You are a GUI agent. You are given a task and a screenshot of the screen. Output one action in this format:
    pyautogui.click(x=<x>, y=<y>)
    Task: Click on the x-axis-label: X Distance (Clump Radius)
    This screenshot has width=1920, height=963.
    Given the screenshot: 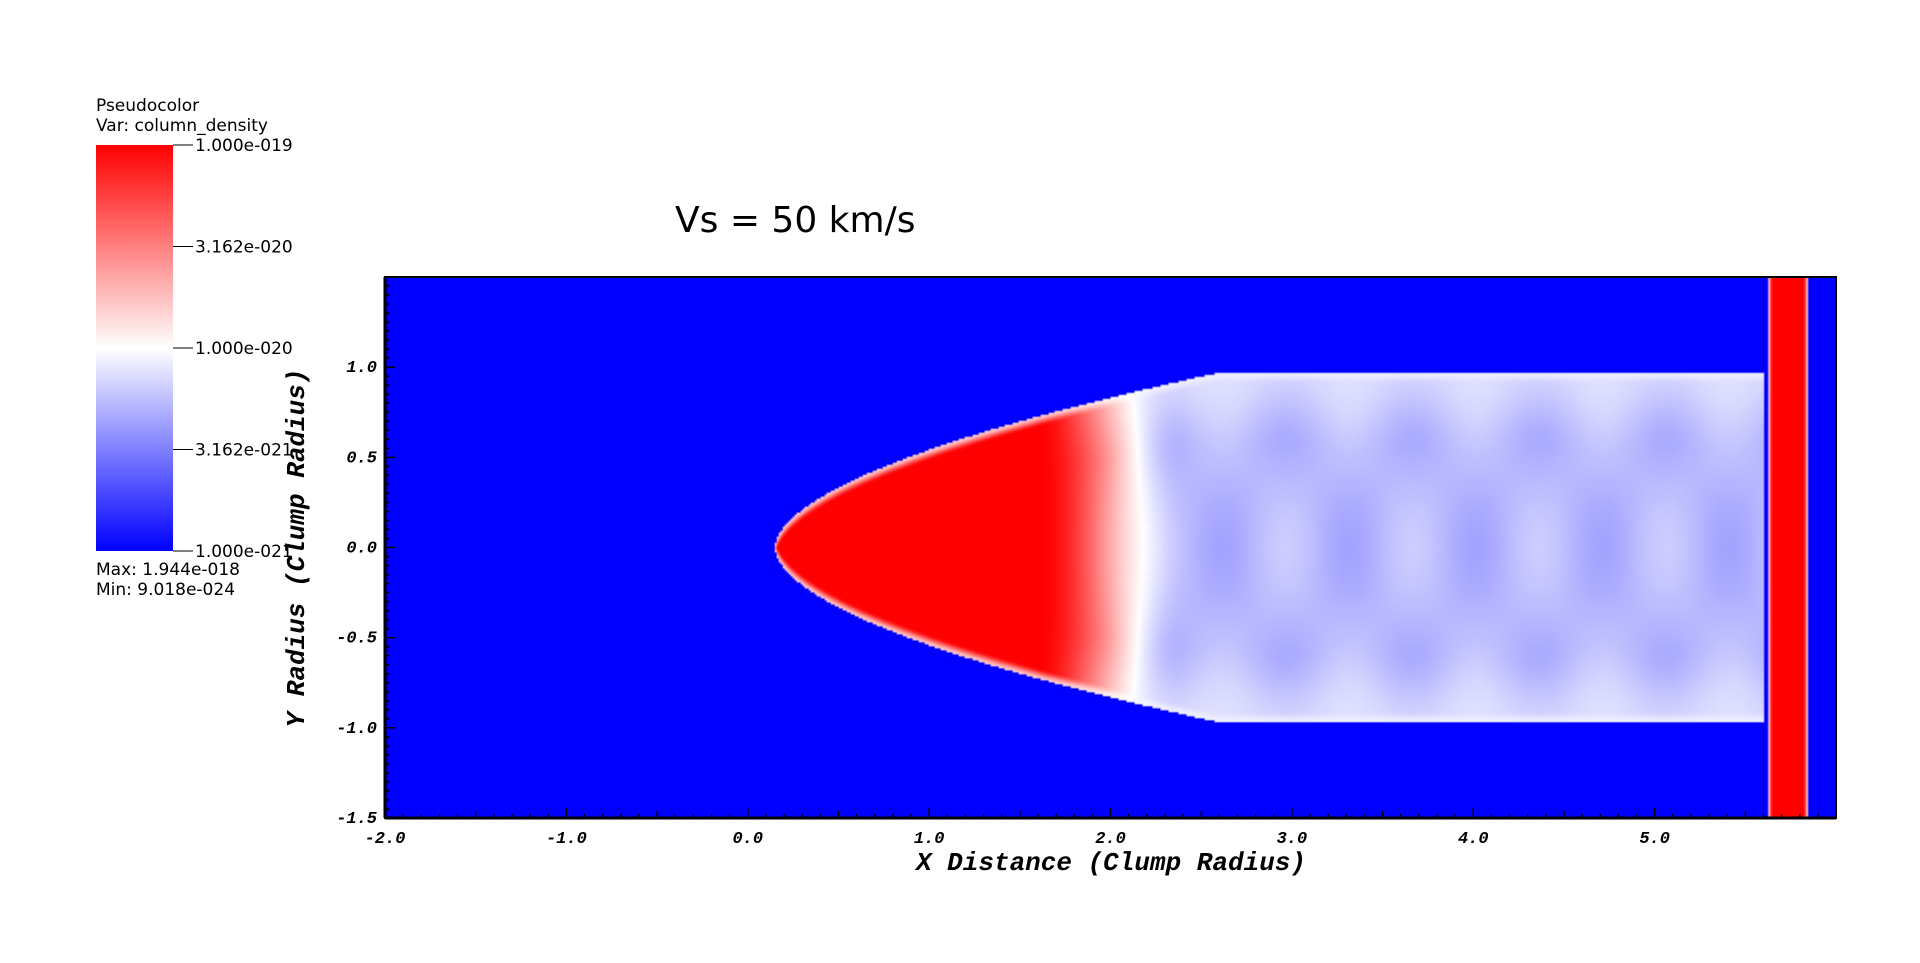 What is the action you would take?
    pyautogui.click(x=1110, y=863)
    